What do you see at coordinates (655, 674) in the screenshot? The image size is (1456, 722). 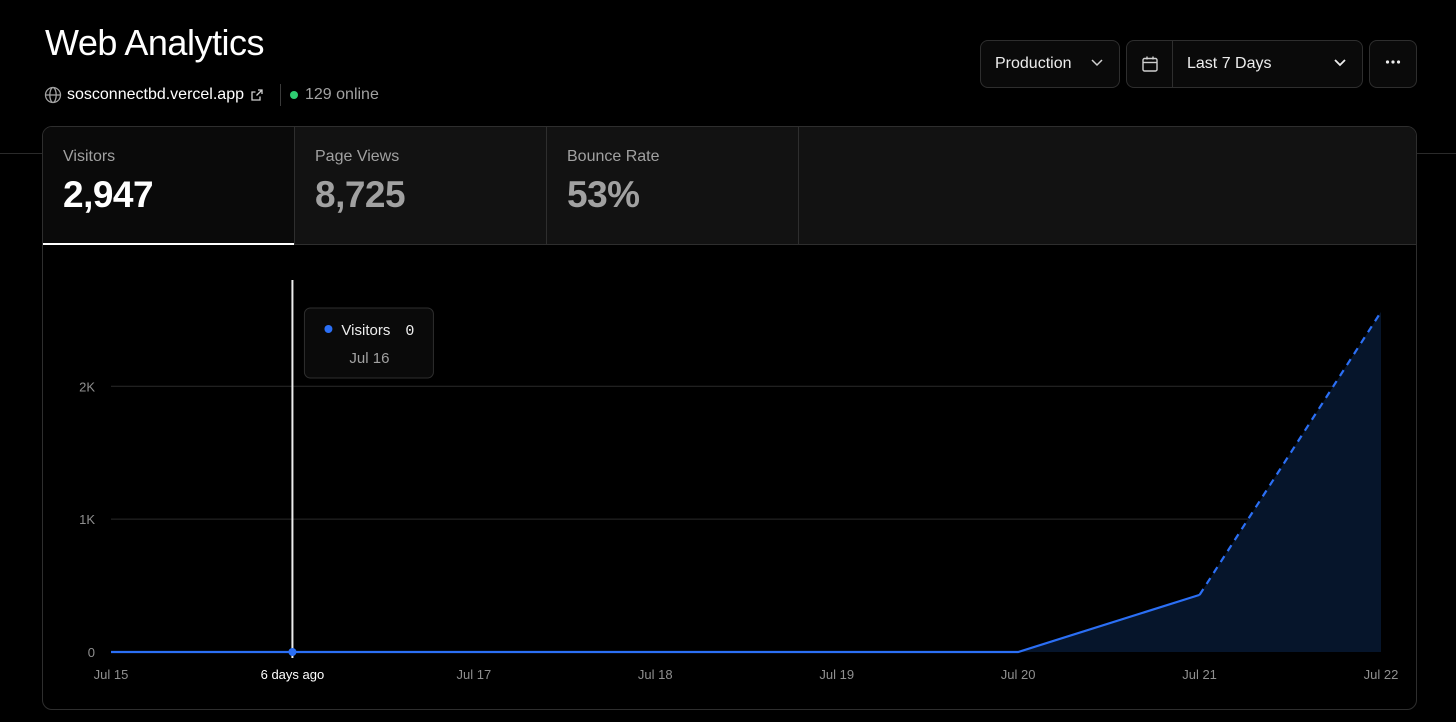 I see `x-tick-label: Jul 18` at bounding box center [655, 674].